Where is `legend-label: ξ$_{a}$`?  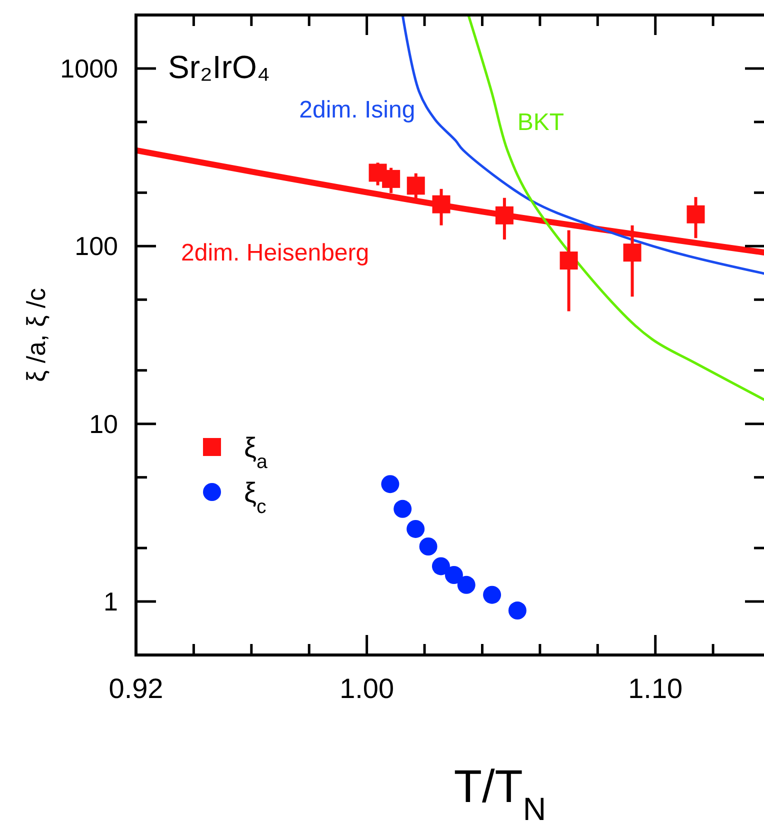 legend-label: ξ$_{a}$ is located at coordinates (256, 452).